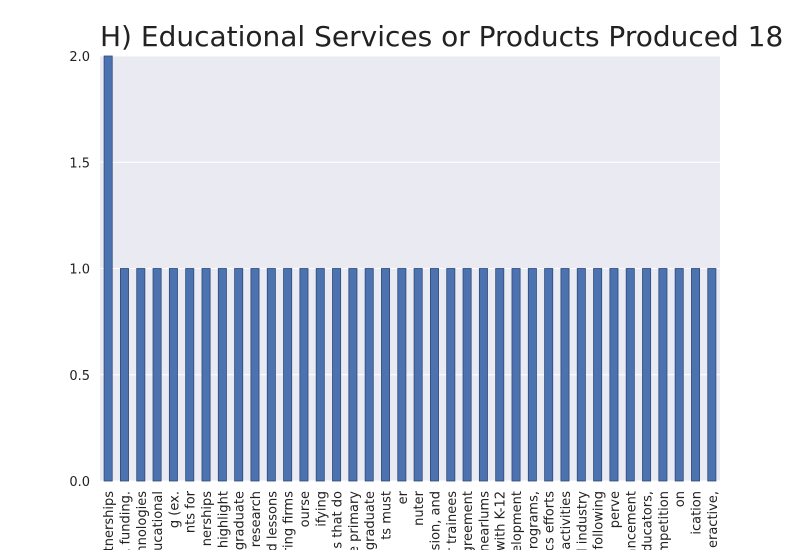  I want to click on x-tick-label: r trainees, so click(452, 520).